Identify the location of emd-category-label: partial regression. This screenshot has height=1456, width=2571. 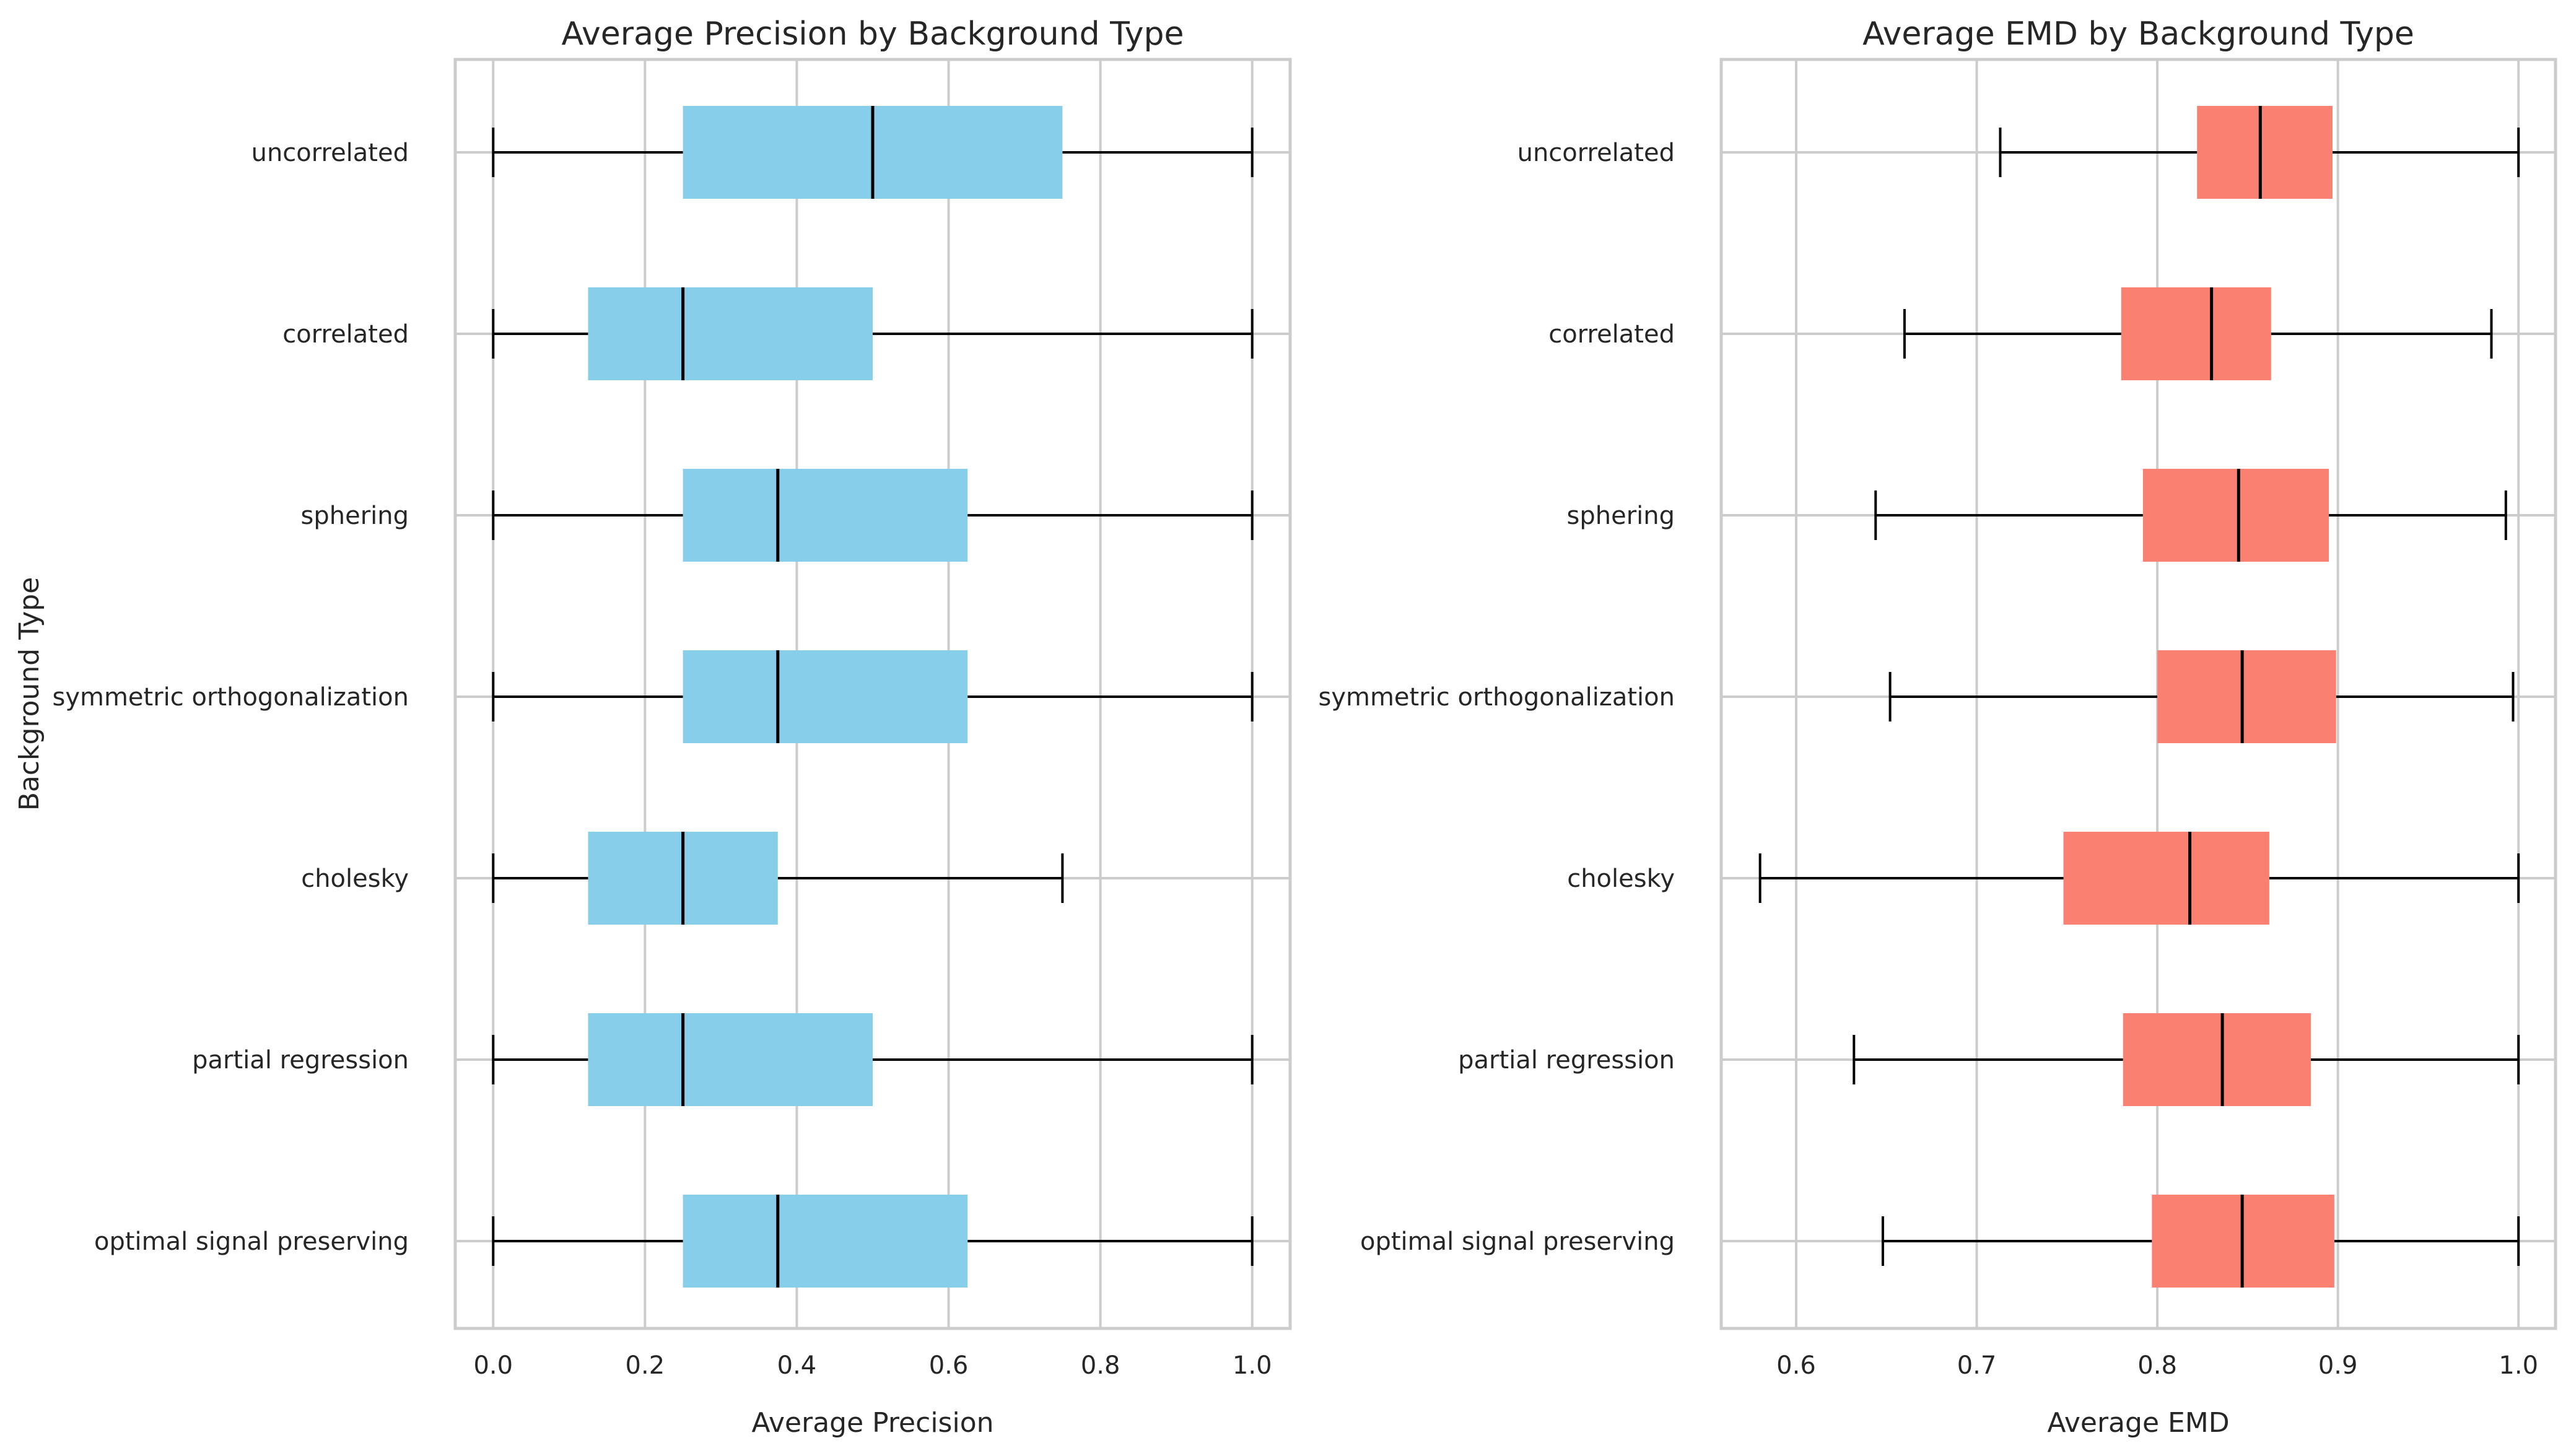
(1566, 1060).